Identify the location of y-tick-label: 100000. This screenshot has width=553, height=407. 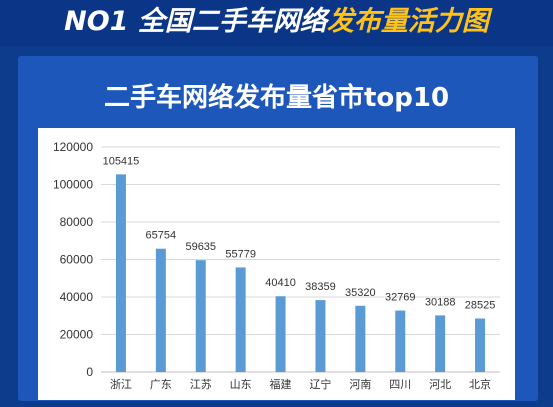
(73, 185).